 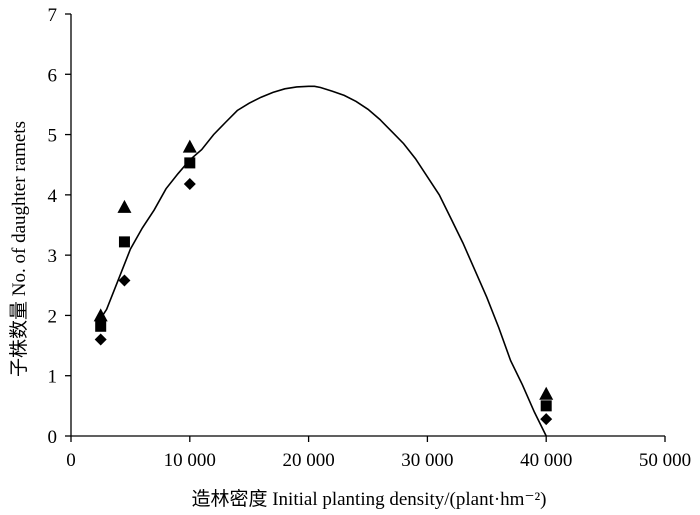 I want to click on x-ticks: 0 10 000 20 000 30 000 40 000 50 000, so click(x=378, y=453).